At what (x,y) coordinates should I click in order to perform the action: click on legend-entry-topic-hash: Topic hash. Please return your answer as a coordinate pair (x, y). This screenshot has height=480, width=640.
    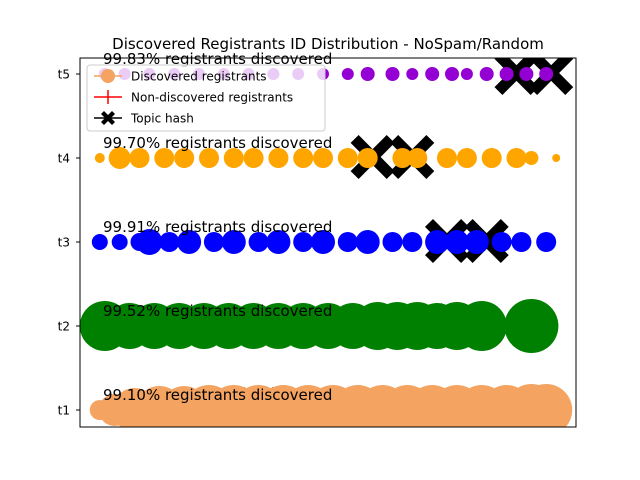
    Looking at the image, I should click on (144, 118).